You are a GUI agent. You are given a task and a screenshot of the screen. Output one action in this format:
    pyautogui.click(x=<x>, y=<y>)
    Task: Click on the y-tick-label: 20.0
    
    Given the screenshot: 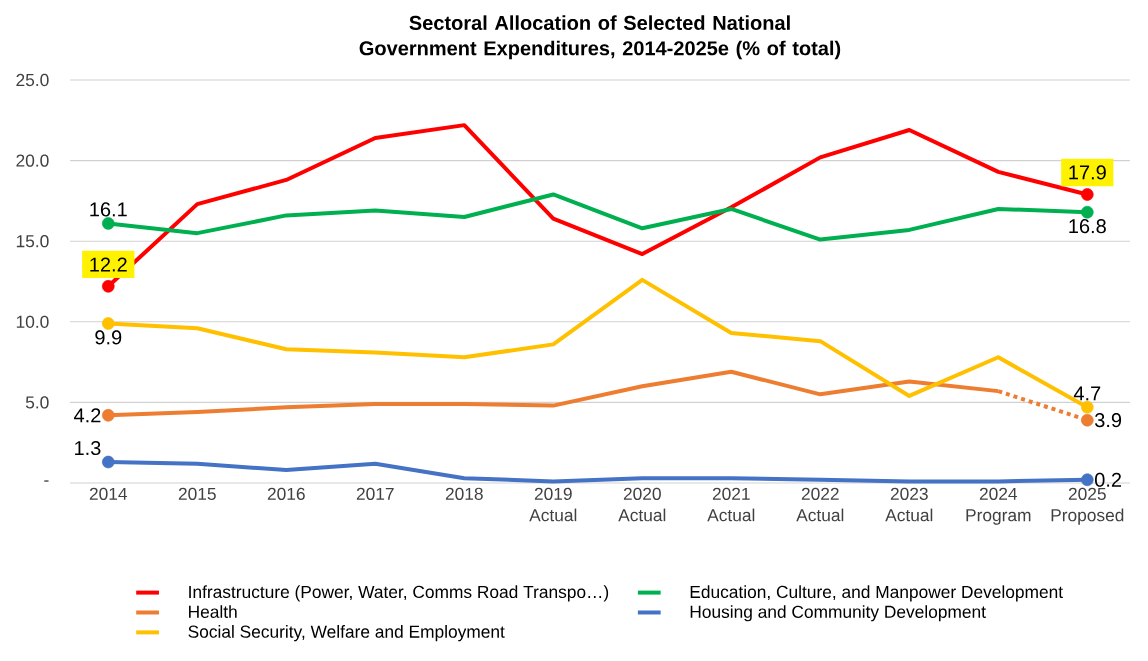 What is the action you would take?
    pyautogui.click(x=32, y=160)
    